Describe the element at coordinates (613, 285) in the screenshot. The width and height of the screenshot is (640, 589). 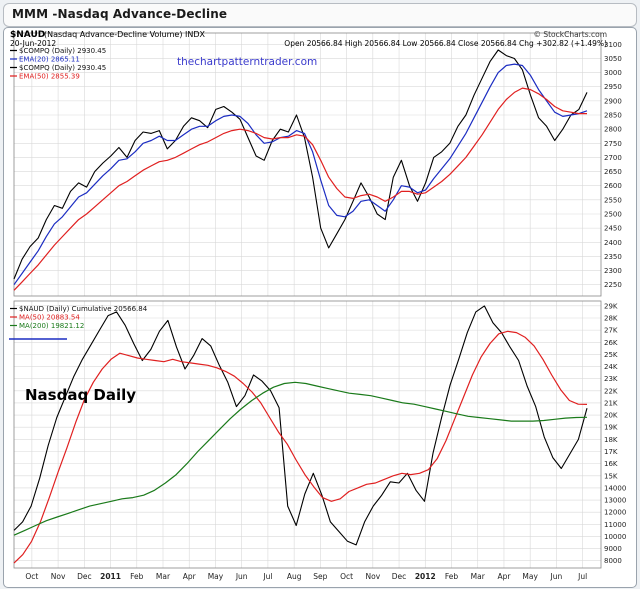
I see `y-tick-label: 2250` at that location.